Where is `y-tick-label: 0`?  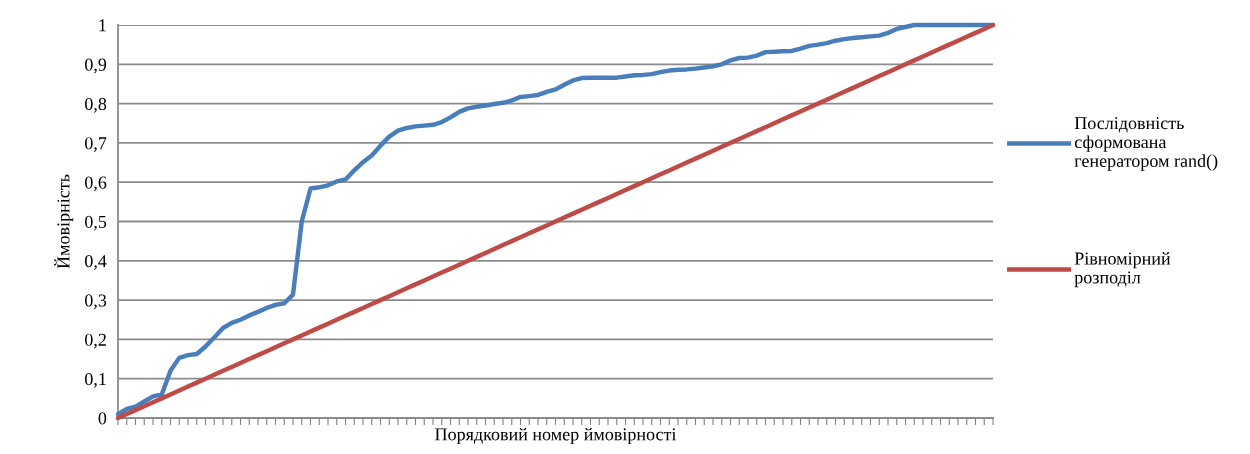 y-tick-label: 0 is located at coordinates (102, 418).